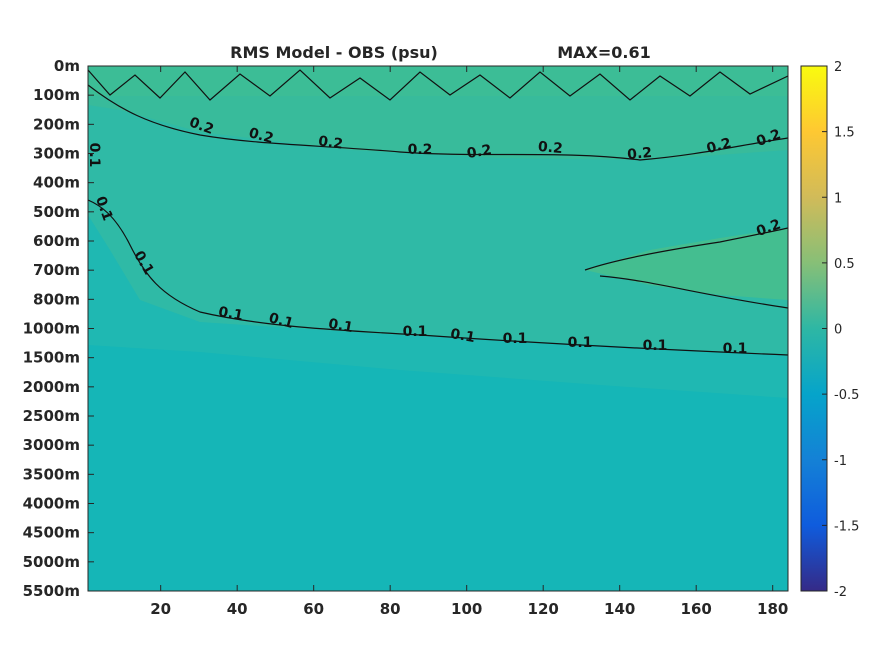 This screenshot has width=875, height=656. Describe the element at coordinates (160, 609) in the screenshot. I see `x-tick-label: 20` at that location.